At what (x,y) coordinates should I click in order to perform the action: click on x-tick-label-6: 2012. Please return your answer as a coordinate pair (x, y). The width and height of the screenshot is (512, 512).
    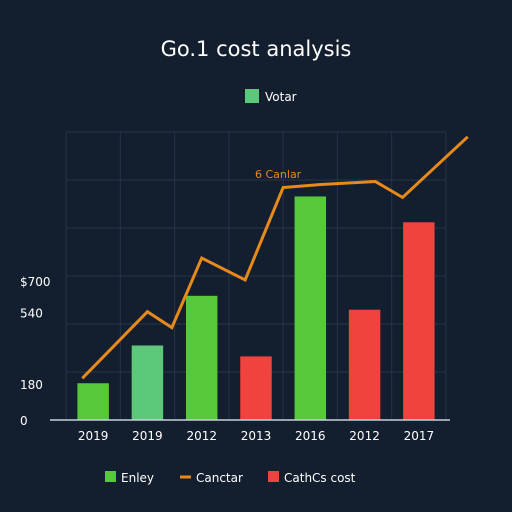
    Looking at the image, I should click on (364, 436).